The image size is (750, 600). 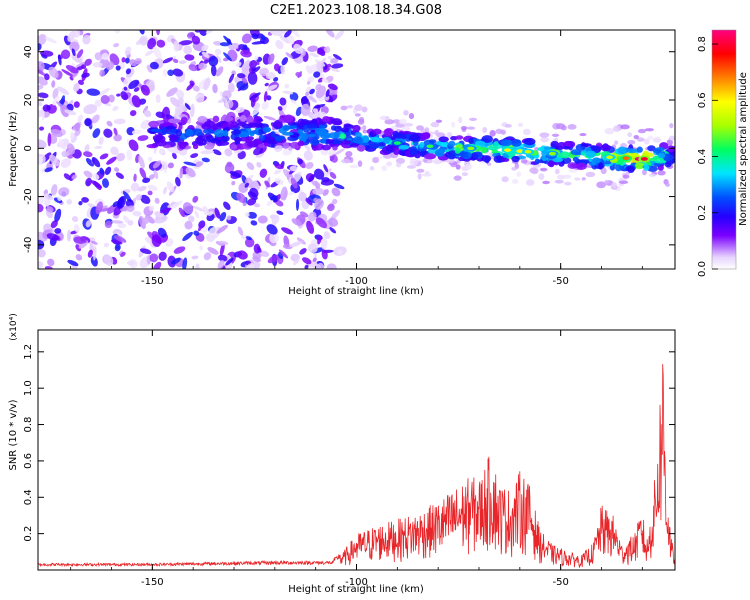 What do you see at coordinates (28, 461) in the screenshot?
I see `y-tick-label: 0.6` at bounding box center [28, 461].